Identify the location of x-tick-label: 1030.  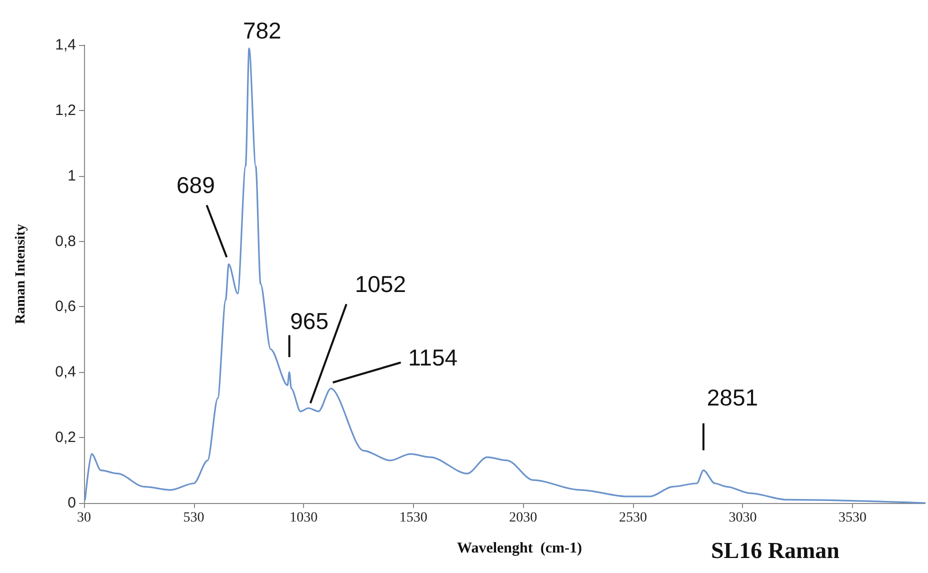
(304, 518).